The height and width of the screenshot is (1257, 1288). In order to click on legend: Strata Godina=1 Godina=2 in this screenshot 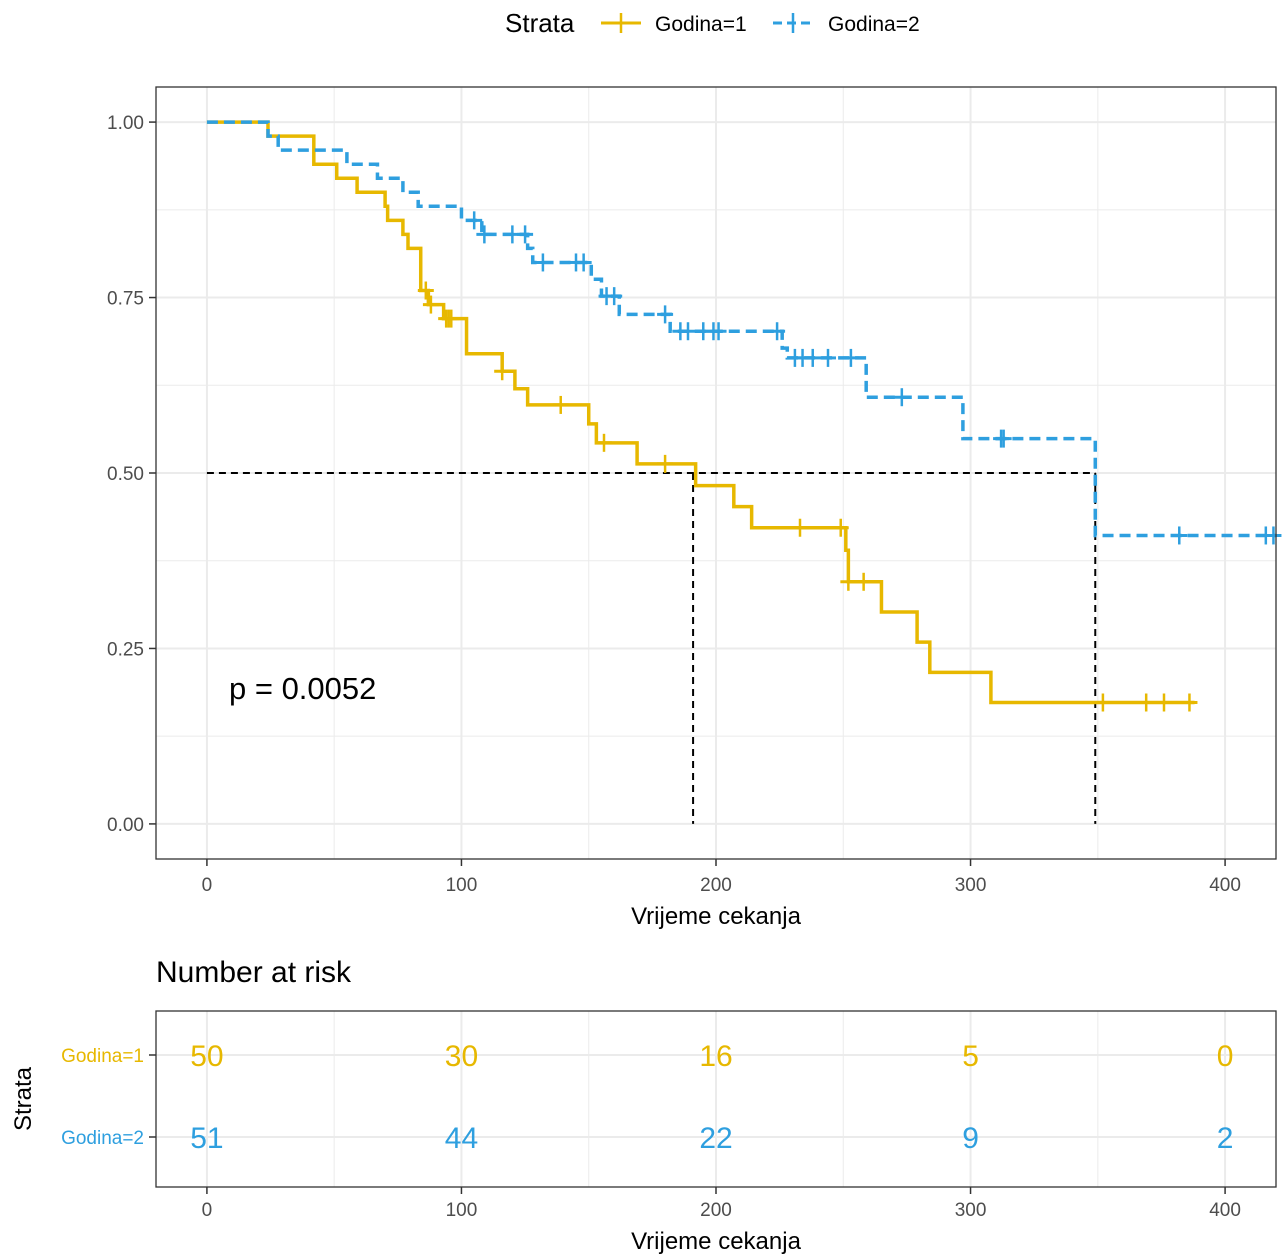, I will do `click(712, 23)`.